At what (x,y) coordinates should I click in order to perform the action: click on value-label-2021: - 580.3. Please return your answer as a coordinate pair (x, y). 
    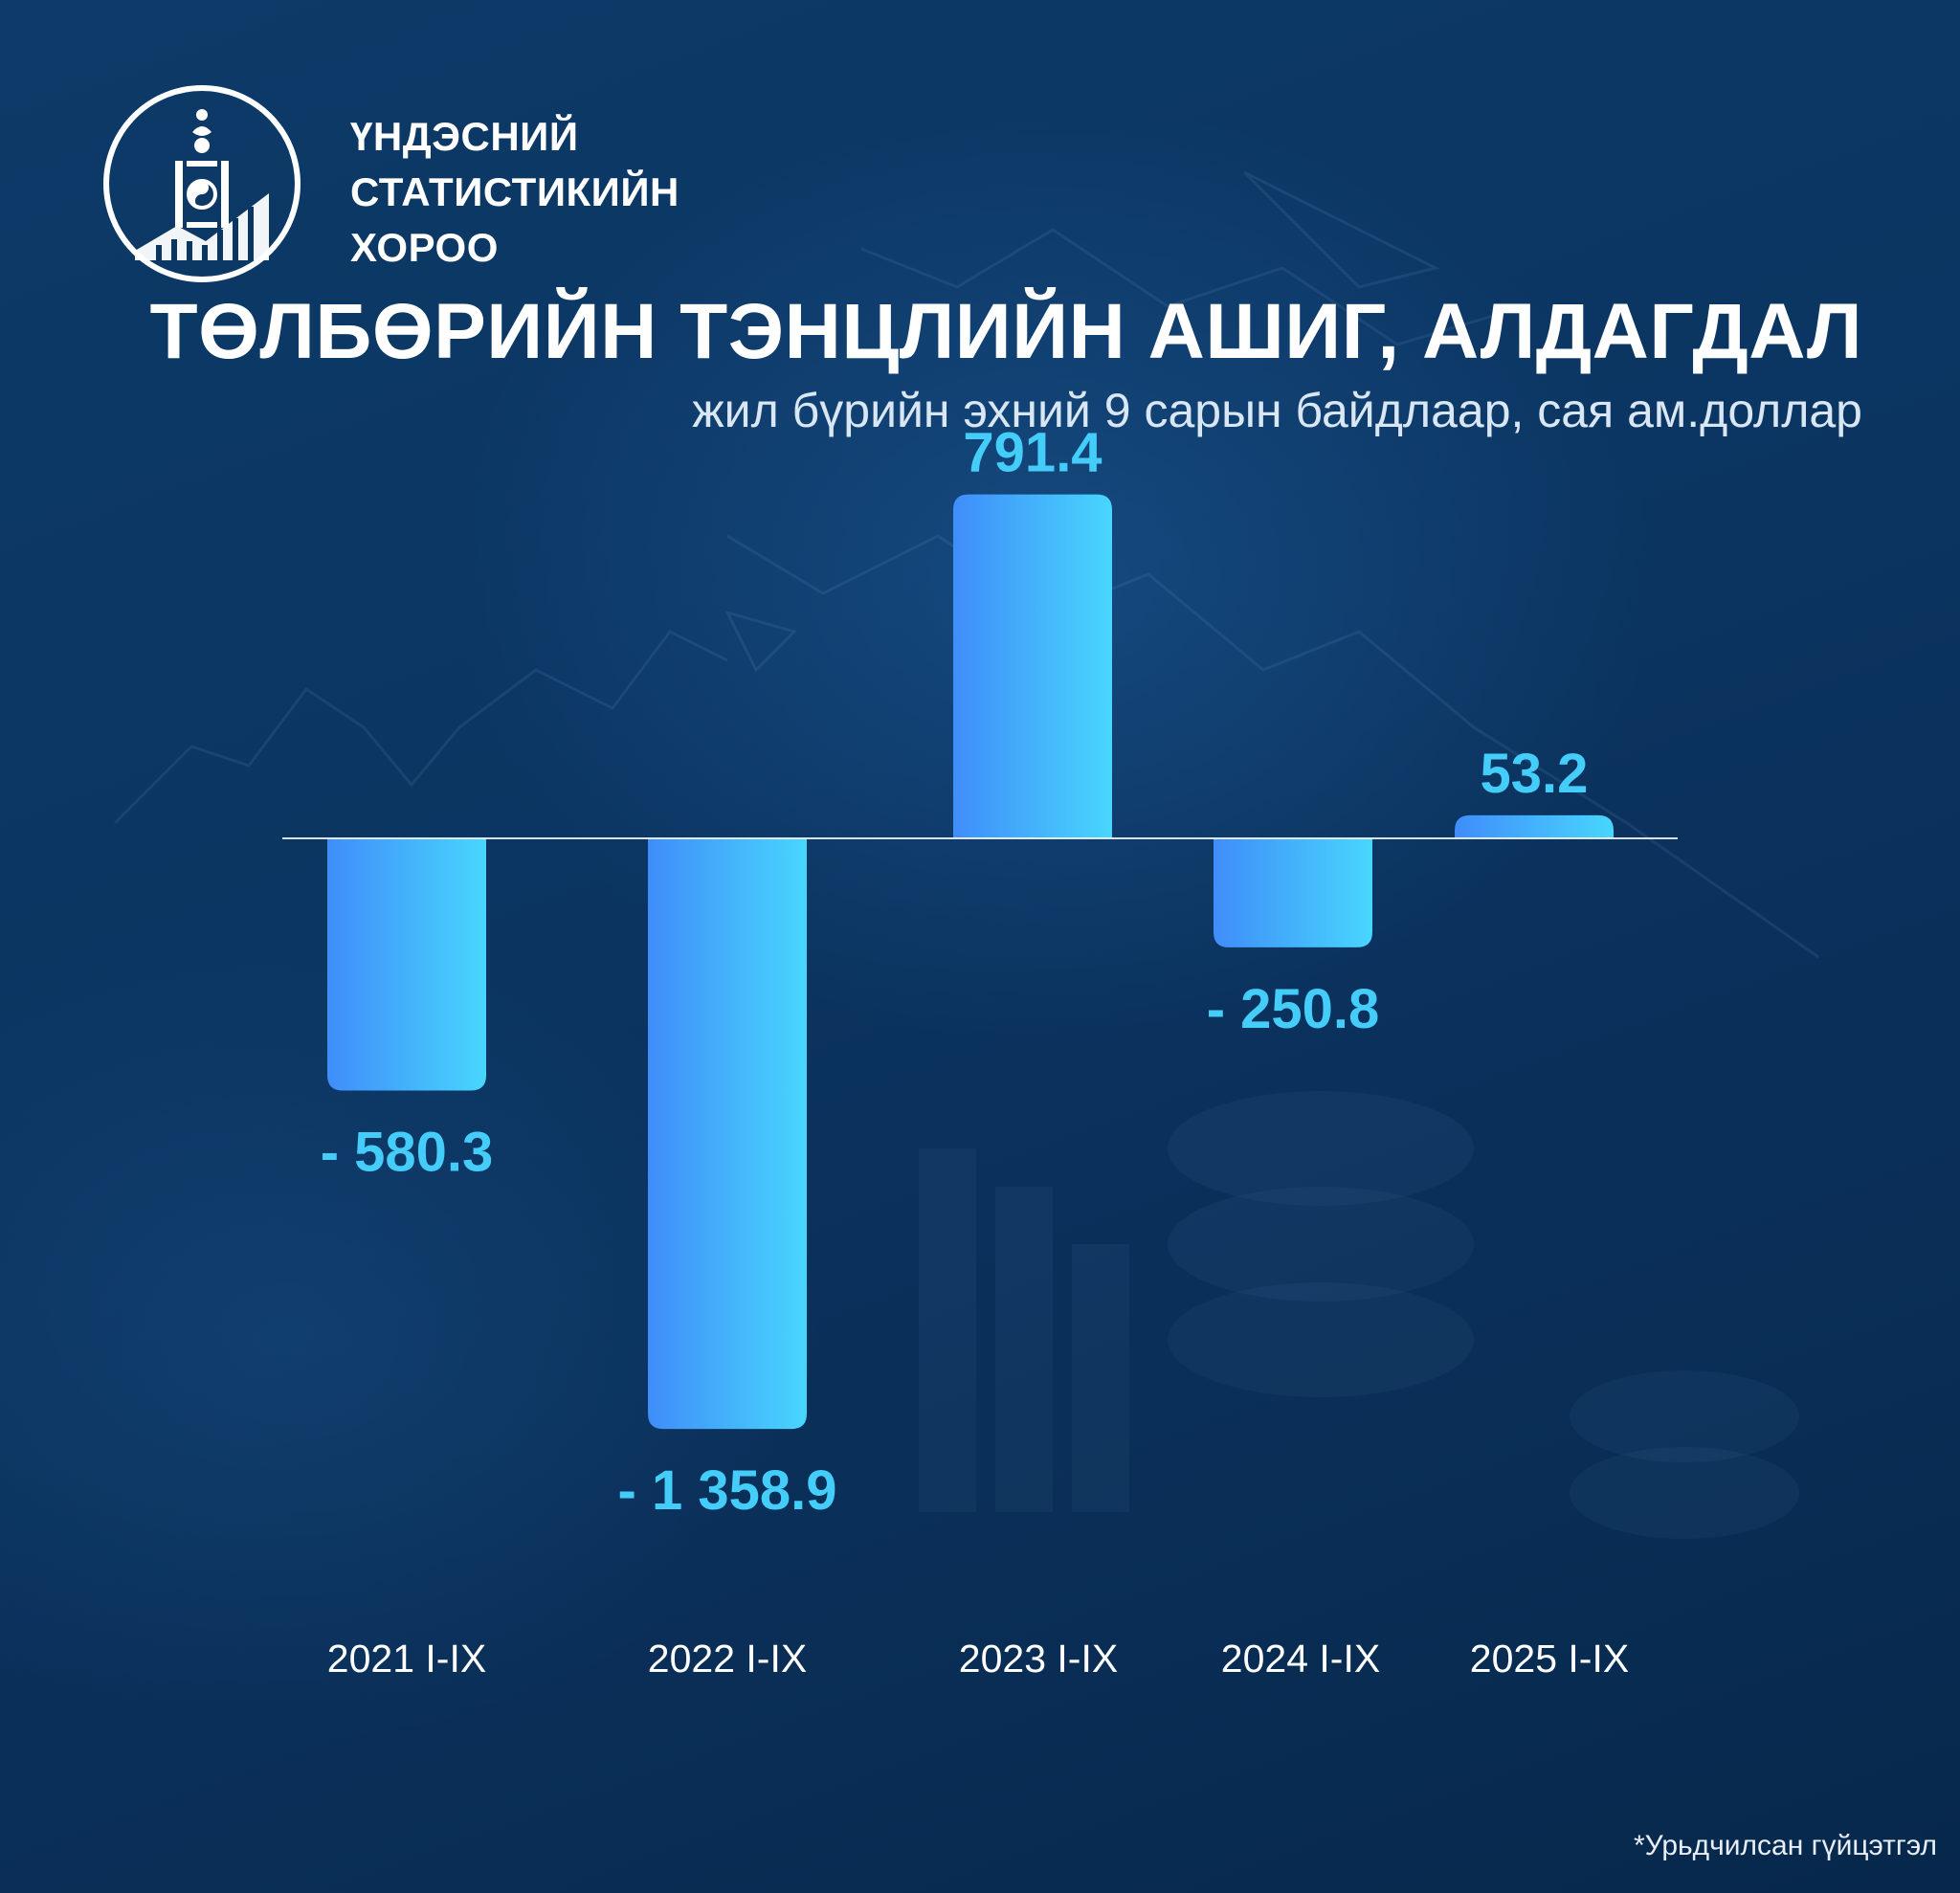
    Looking at the image, I should click on (408, 1153).